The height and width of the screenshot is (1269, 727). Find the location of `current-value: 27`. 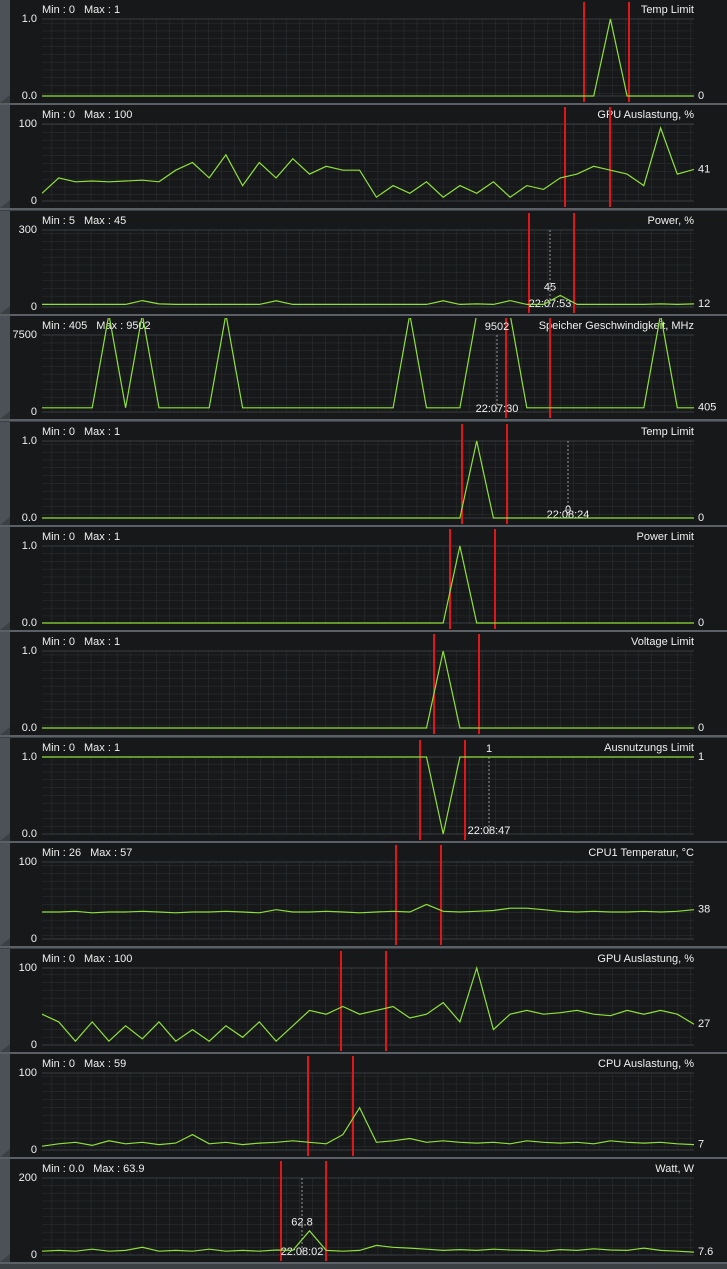

current-value: 27 is located at coordinates (704, 1024).